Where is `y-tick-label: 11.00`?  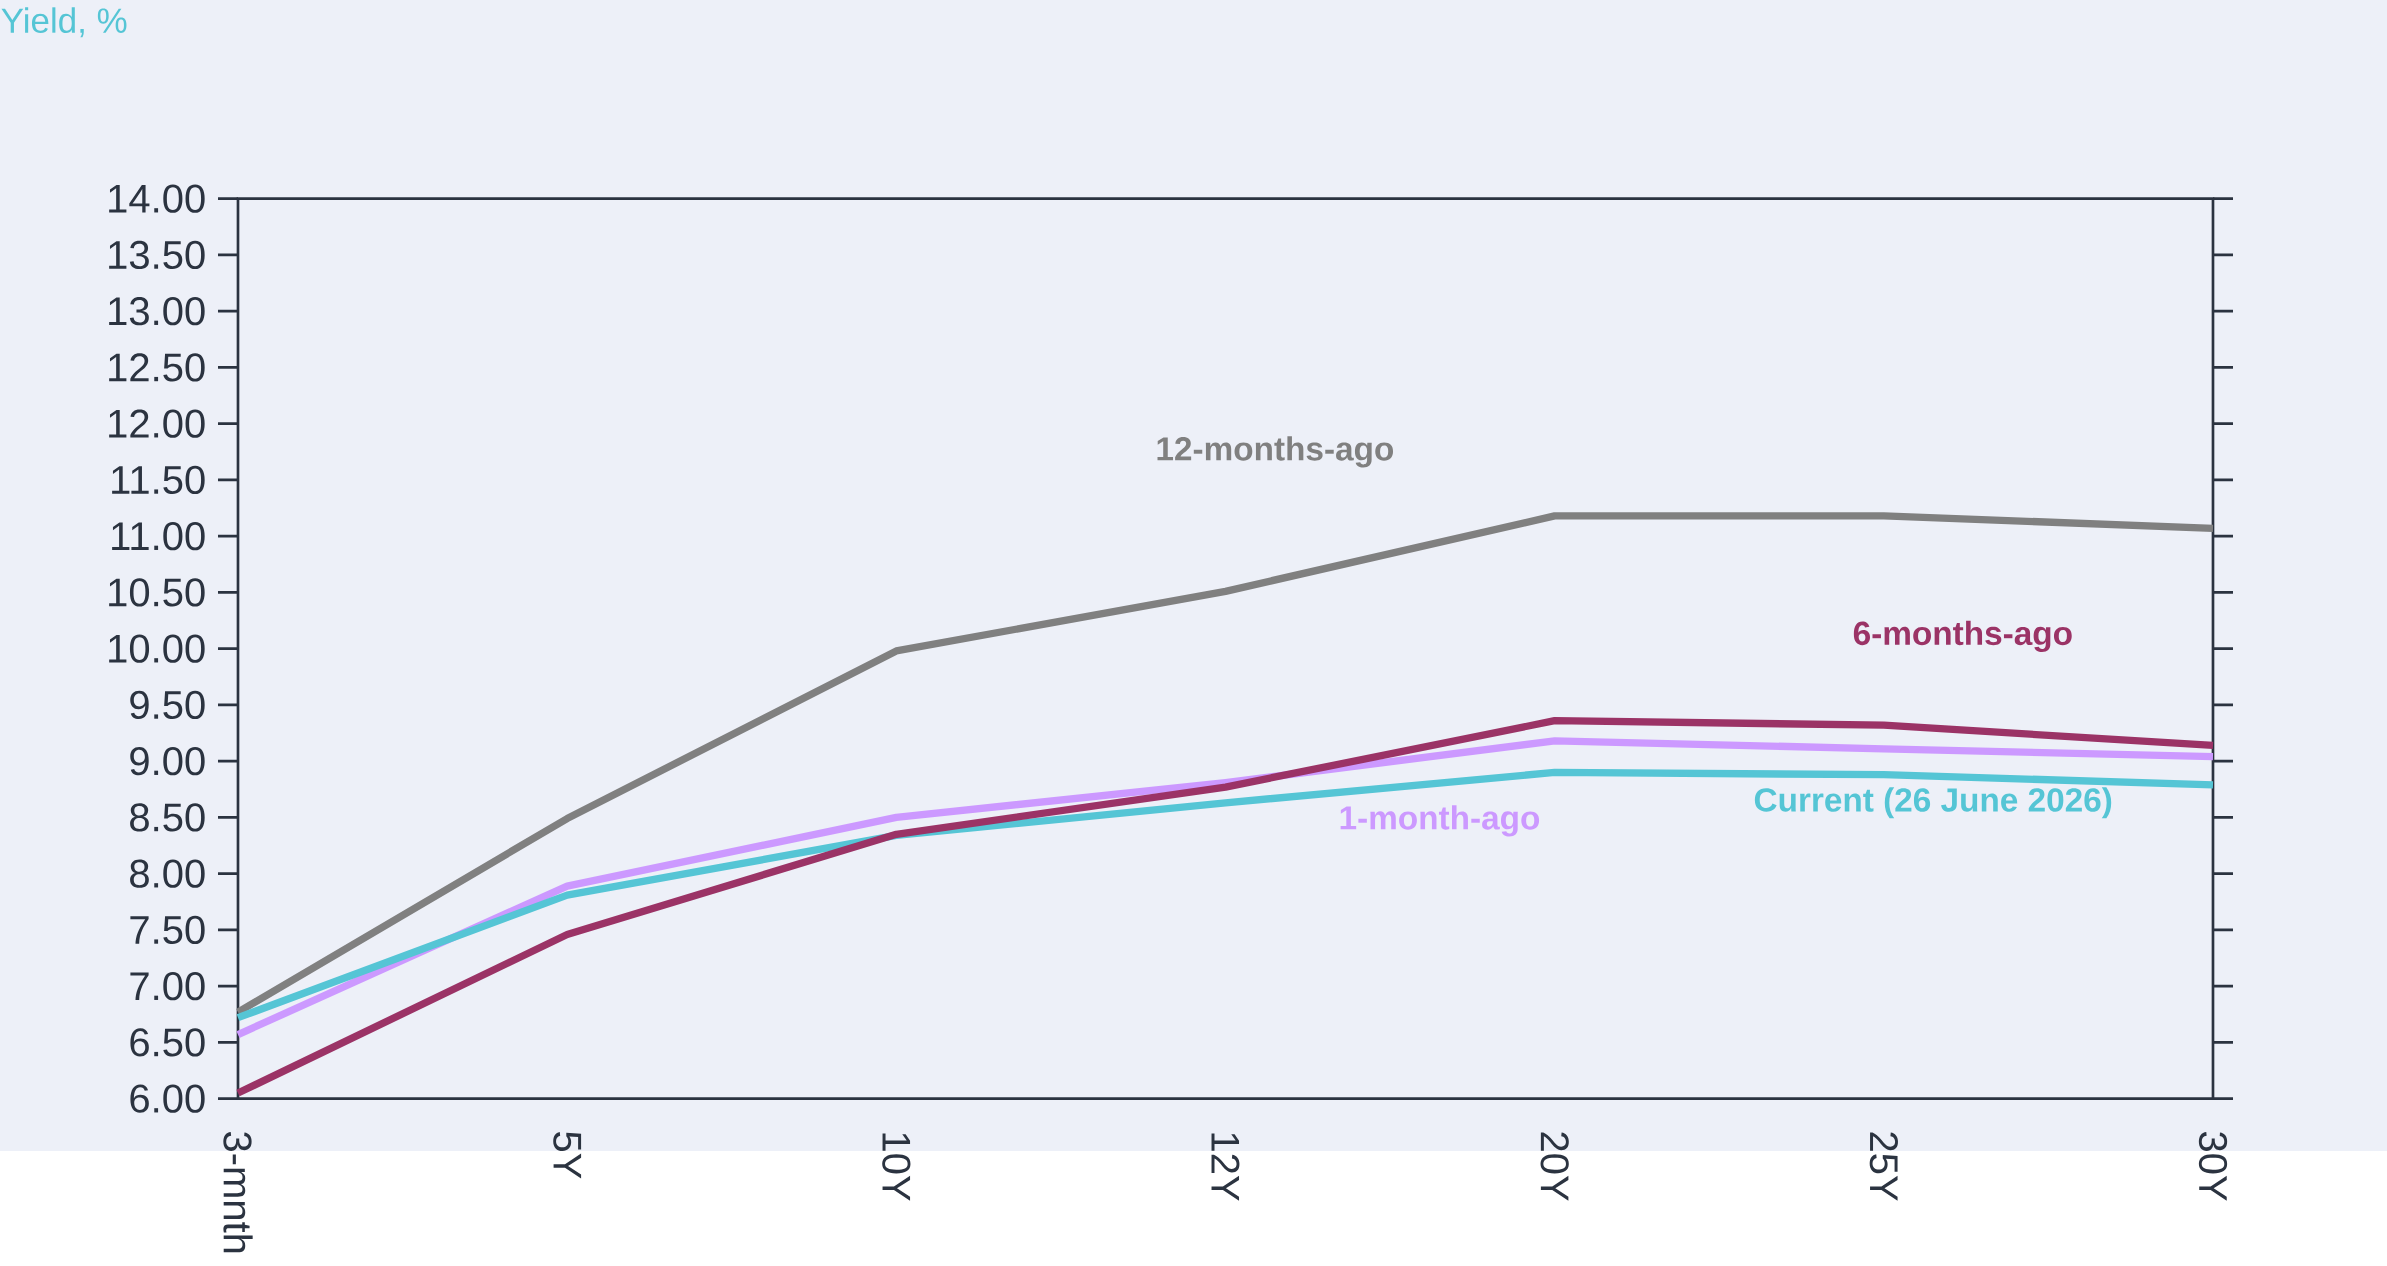 y-tick-label: 11.00 is located at coordinates (158, 536).